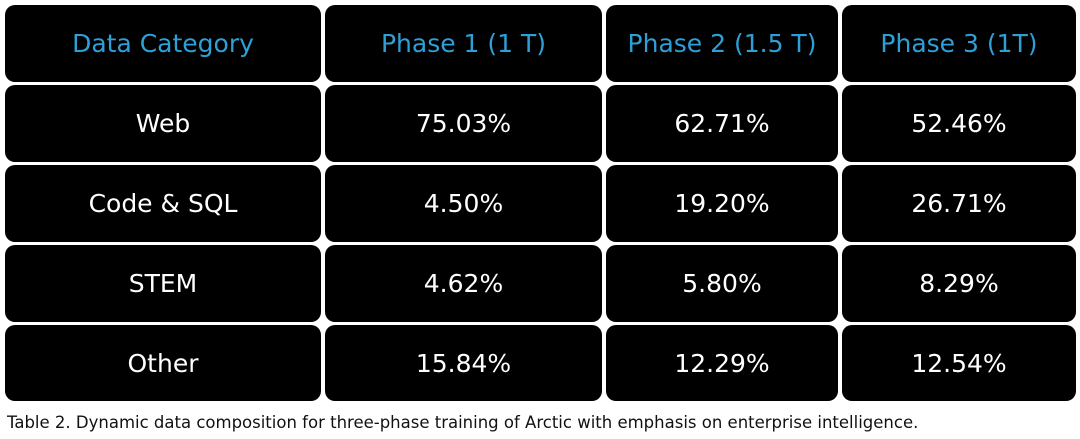  What do you see at coordinates (959, 43) in the screenshot?
I see `header-phase-3: Phase 3 (1T)` at bounding box center [959, 43].